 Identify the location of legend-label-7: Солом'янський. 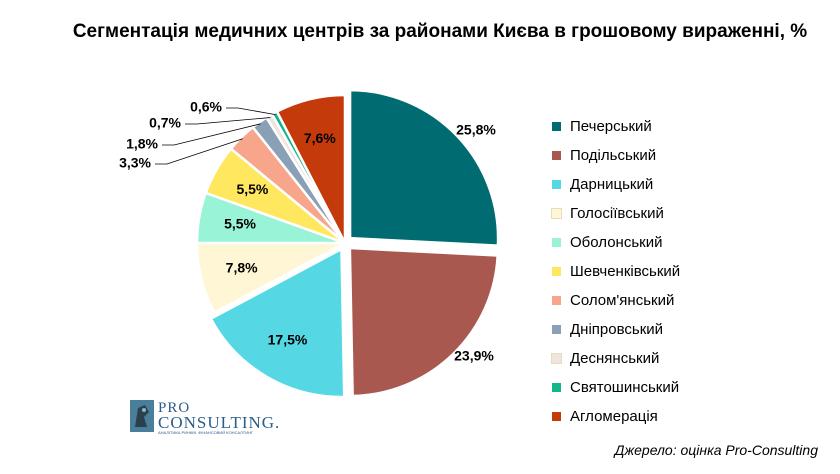
(622, 300).